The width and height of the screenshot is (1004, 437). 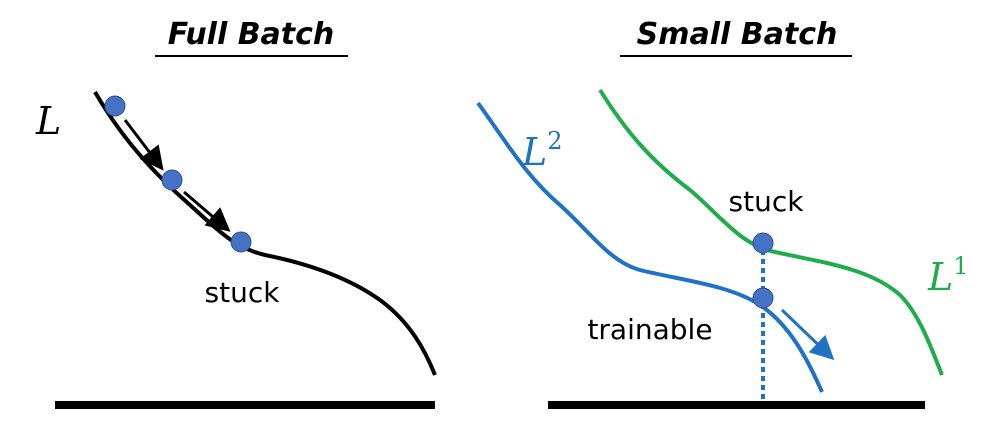 I want to click on annotation: trainable, so click(x=649, y=329).